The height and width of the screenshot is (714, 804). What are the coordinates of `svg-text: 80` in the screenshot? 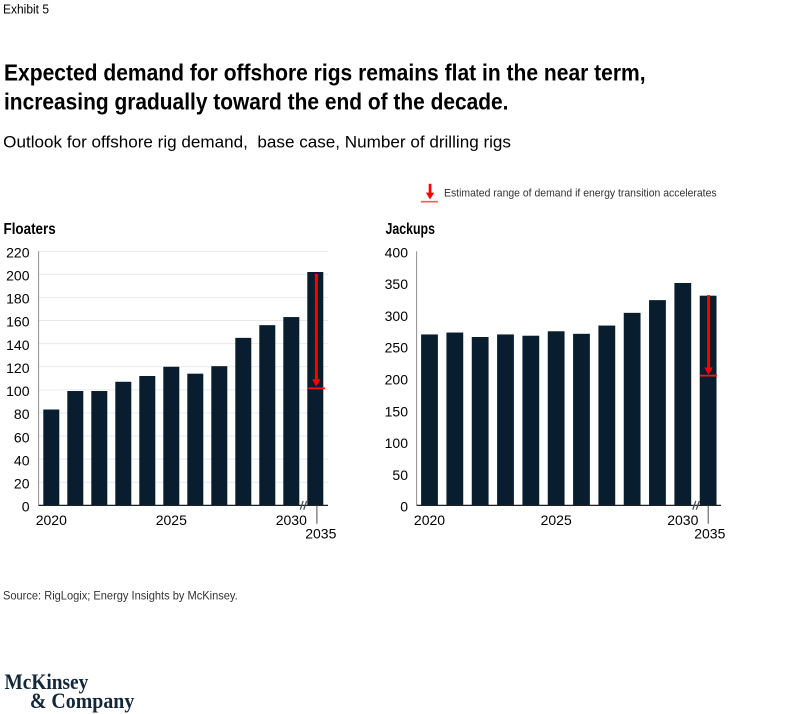 It's located at (22, 414).